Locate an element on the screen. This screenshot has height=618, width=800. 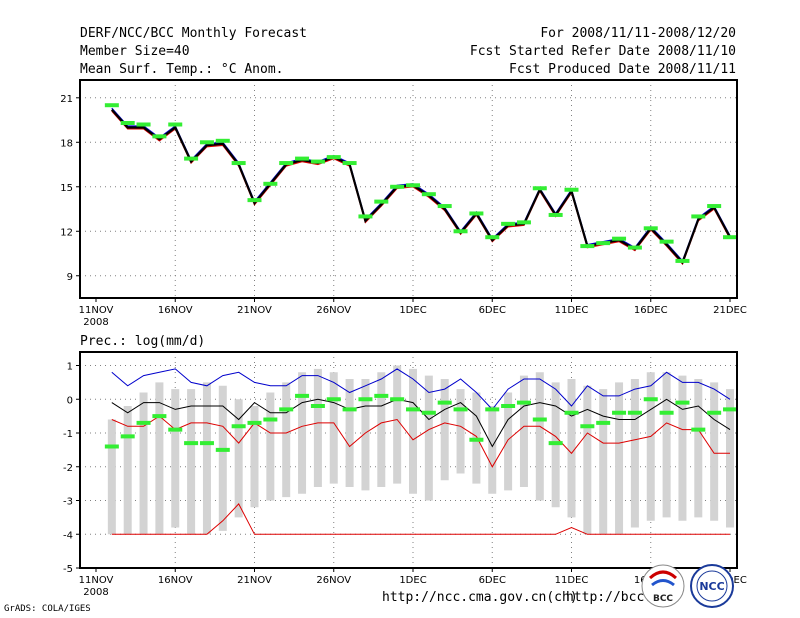
x-tick-label: 21DEC is located at coordinates (730, 580).